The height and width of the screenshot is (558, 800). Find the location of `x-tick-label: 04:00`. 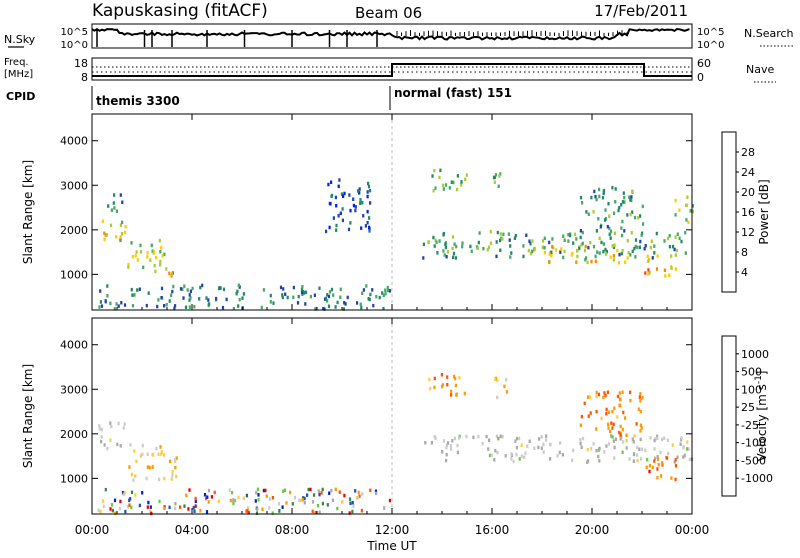

x-tick-label: 04:00 is located at coordinates (192, 530).